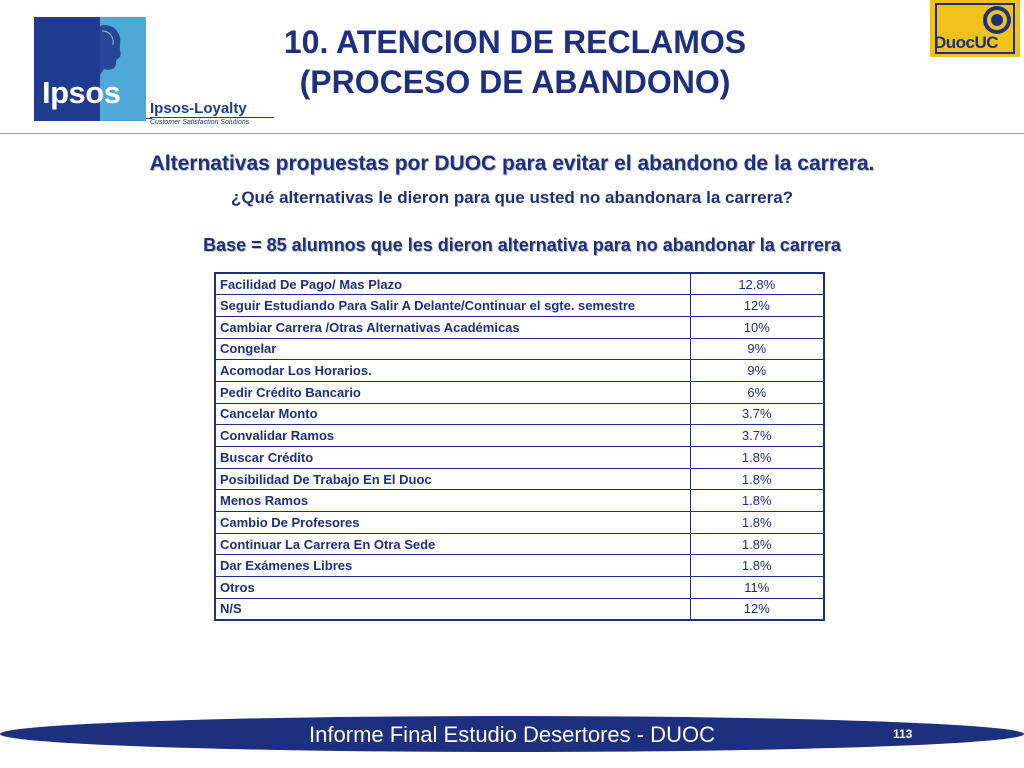 This screenshot has width=1024, height=768. I want to click on footer-text: Informe Final Estudio Desertores - DUOC, so click(512, 734).